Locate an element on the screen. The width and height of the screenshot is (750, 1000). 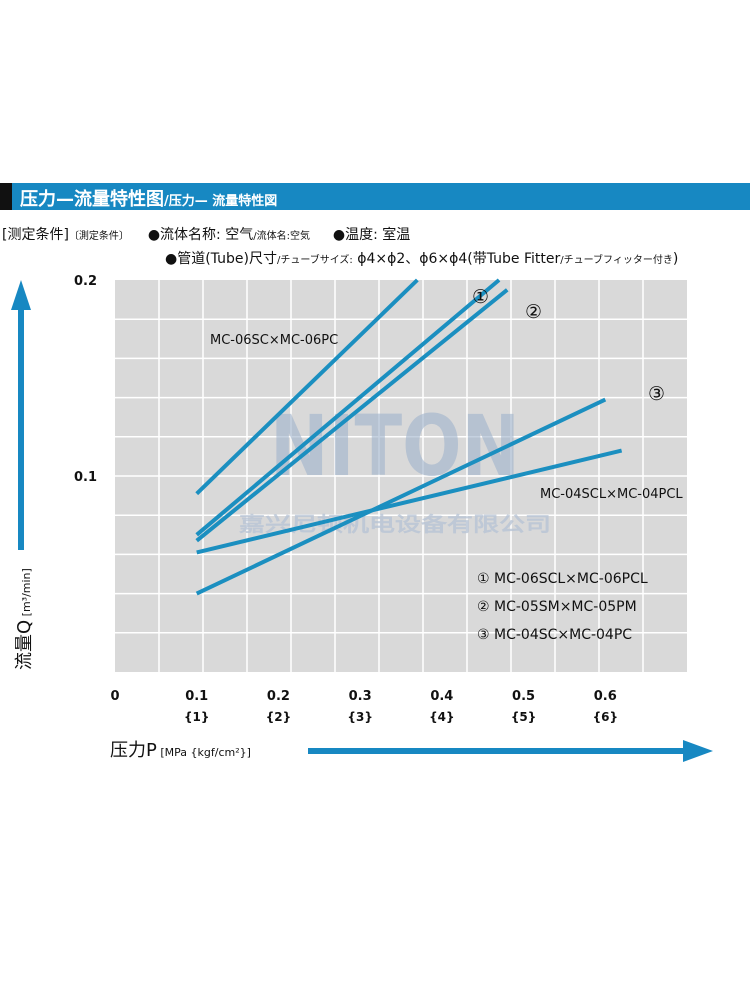
x-tick-label-3: 0.3 is located at coordinates (360, 696).